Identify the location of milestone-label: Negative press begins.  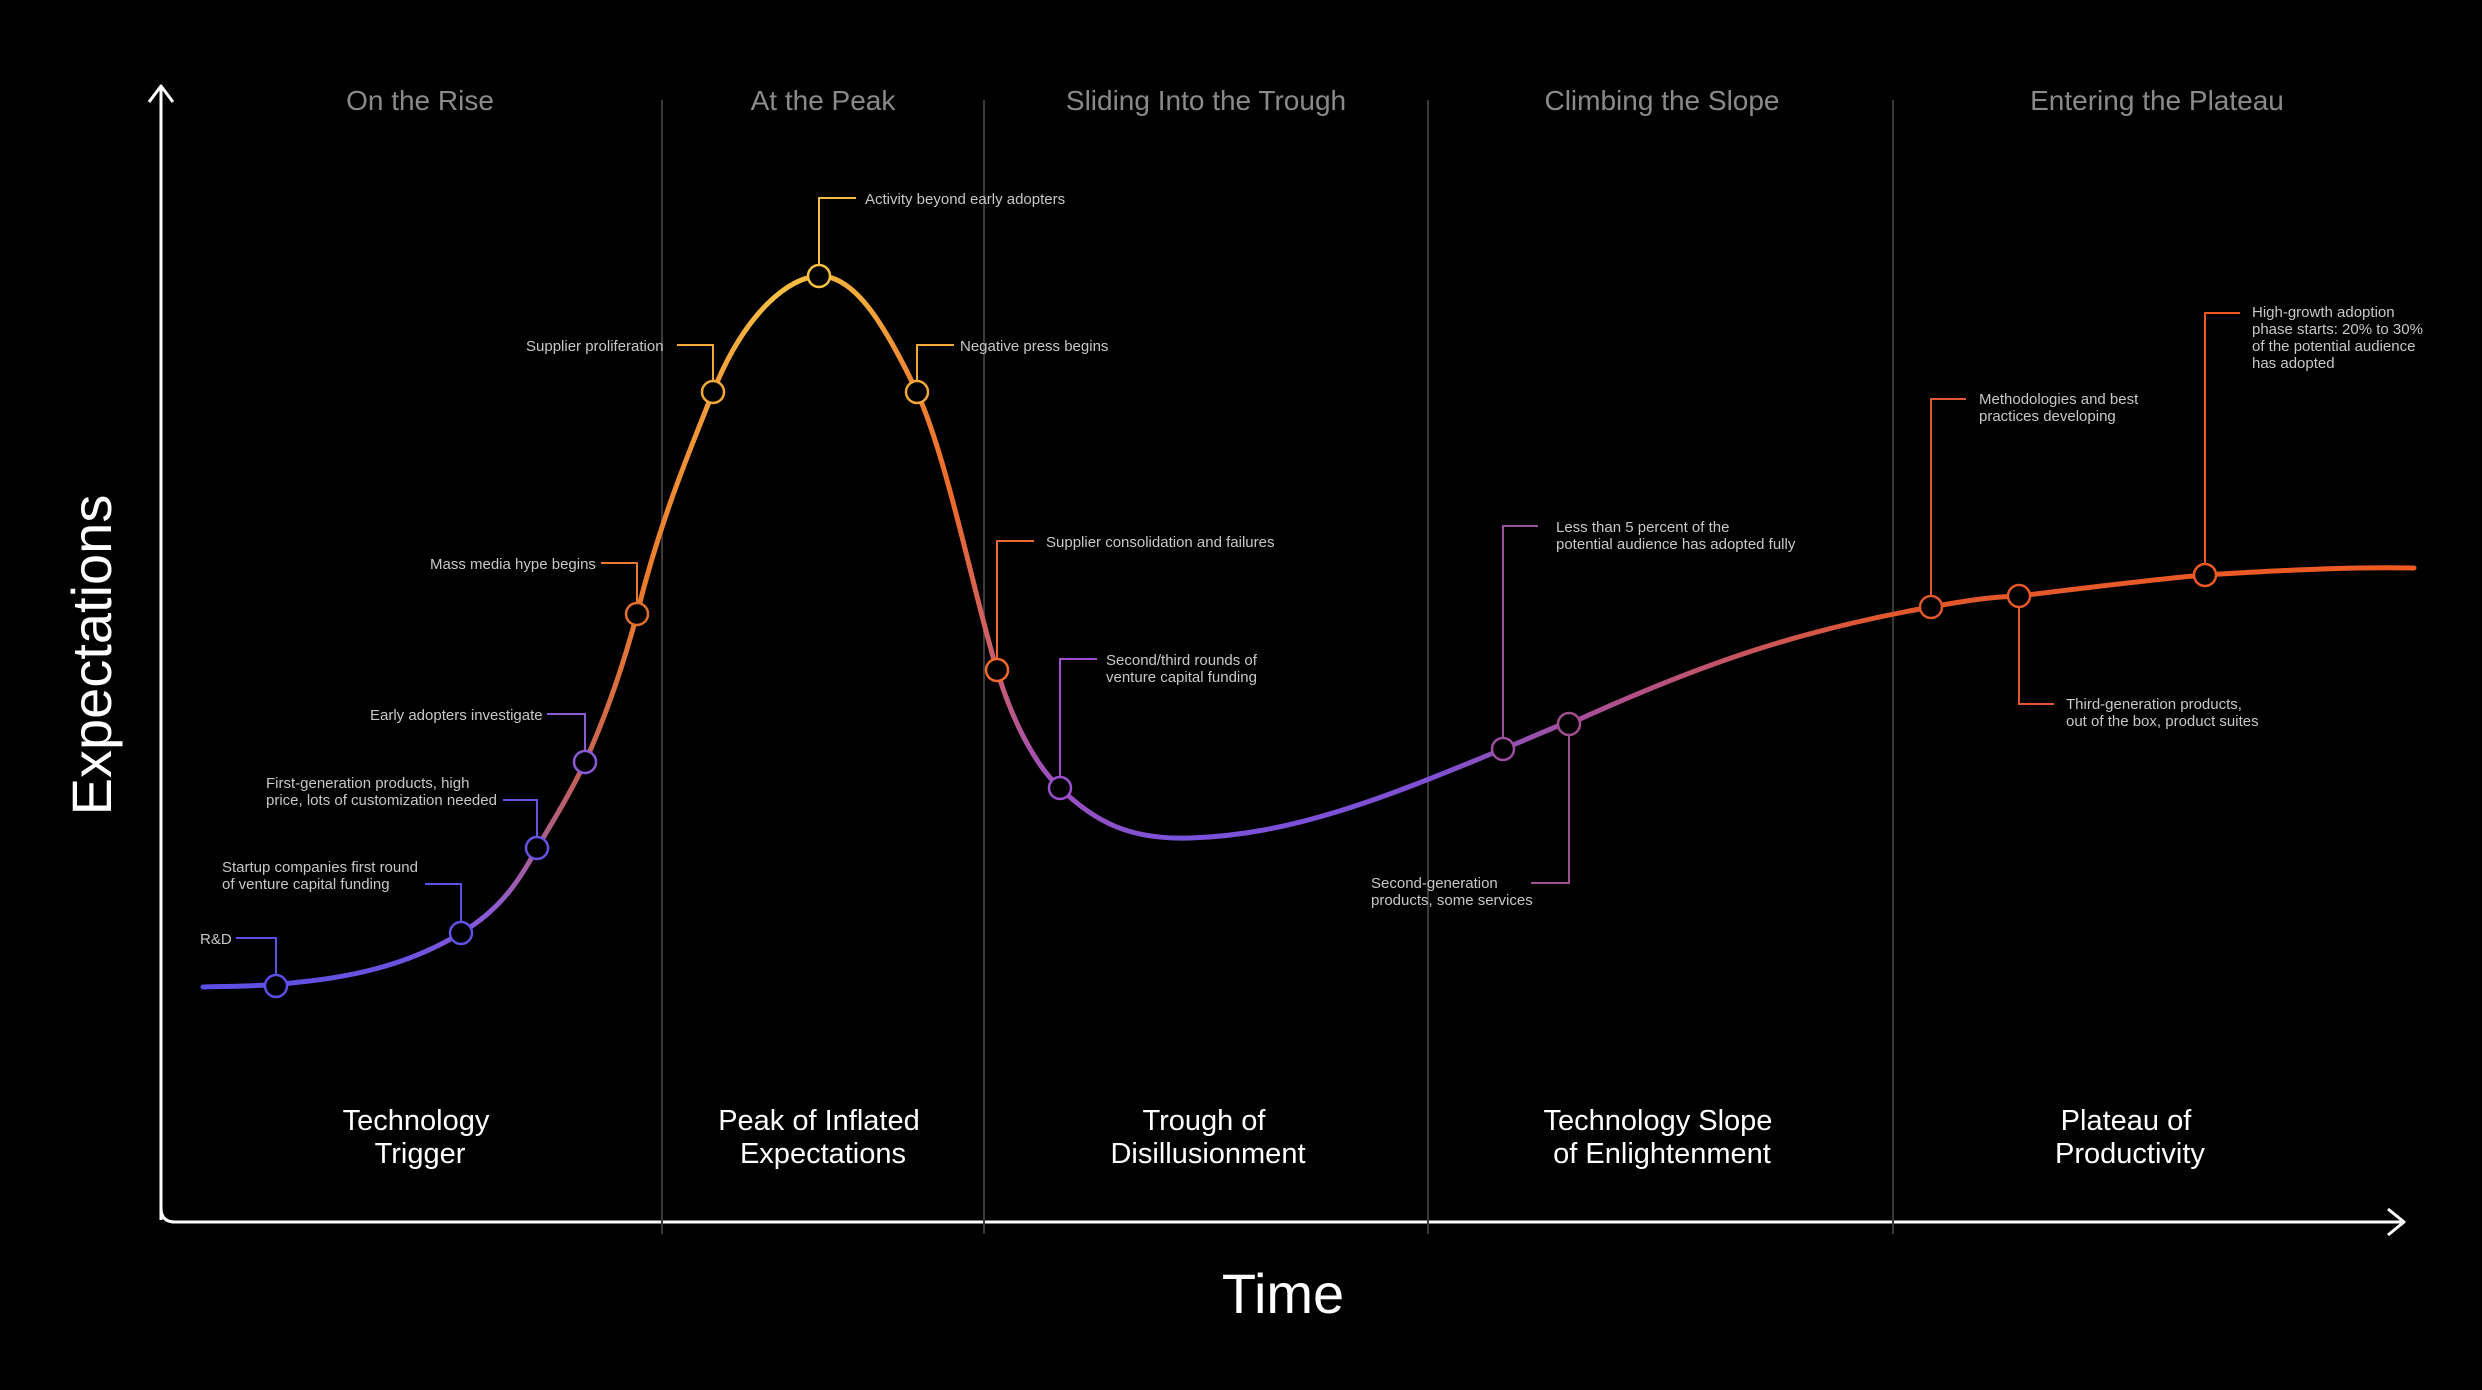
(1034, 346).